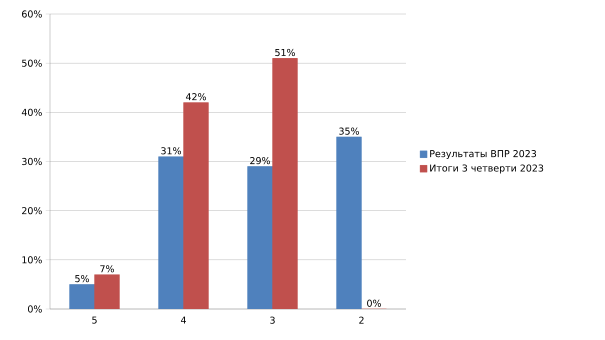 The height and width of the screenshot is (340, 605). I want to click on y-tick-label: 0%, so click(35, 309).